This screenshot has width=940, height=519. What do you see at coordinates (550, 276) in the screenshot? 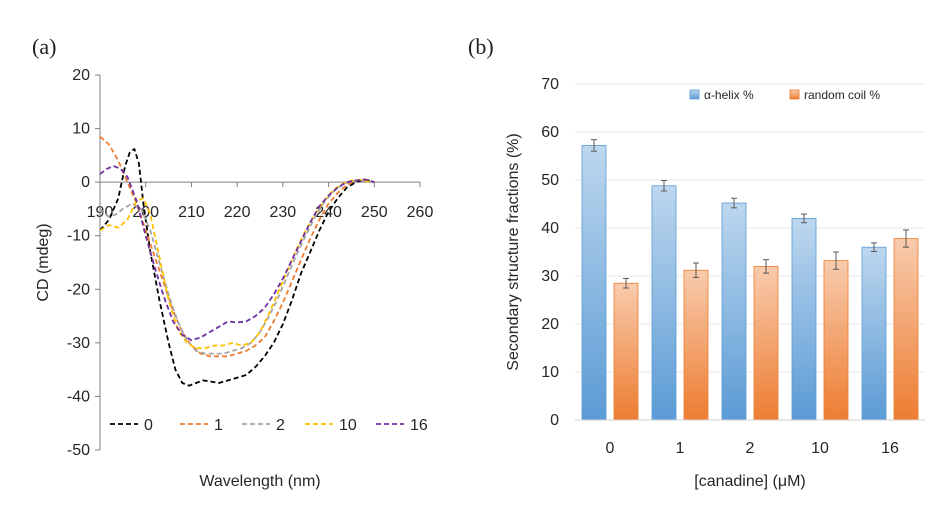
I see `y-tick-label: 30` at bounding box center [550, 276].